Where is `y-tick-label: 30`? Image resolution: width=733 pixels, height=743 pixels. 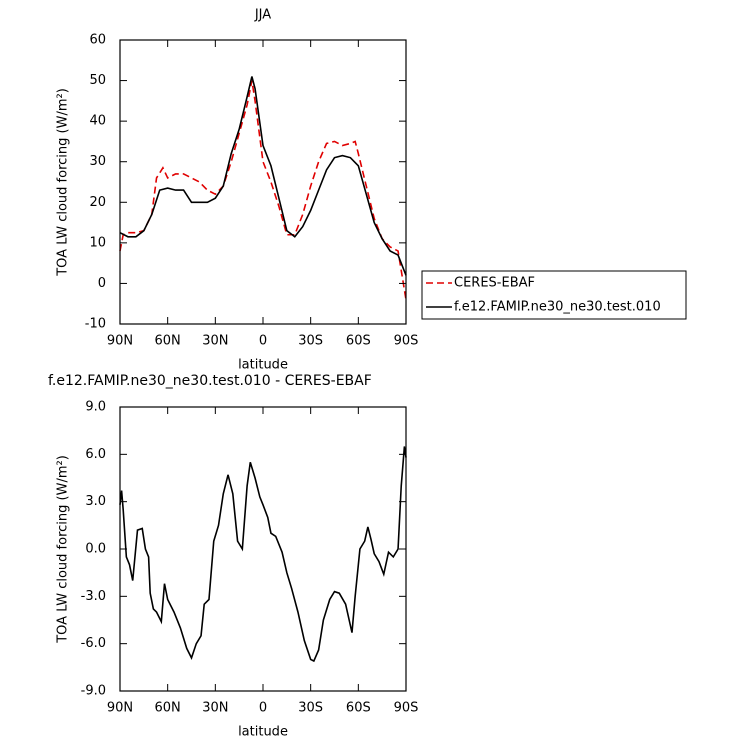
y-tick-label: 30 is located at coordinates (97, 161).